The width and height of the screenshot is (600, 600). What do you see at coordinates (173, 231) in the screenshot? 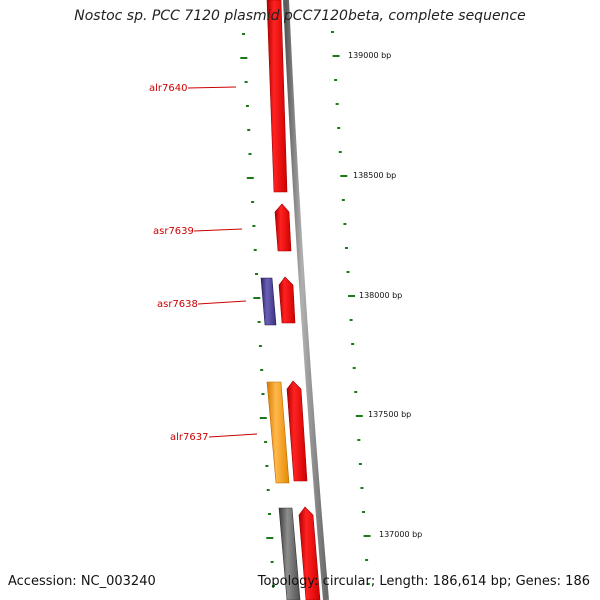
I see `gene-label-asr7639: asr7639` at bounding box center [173, 231].